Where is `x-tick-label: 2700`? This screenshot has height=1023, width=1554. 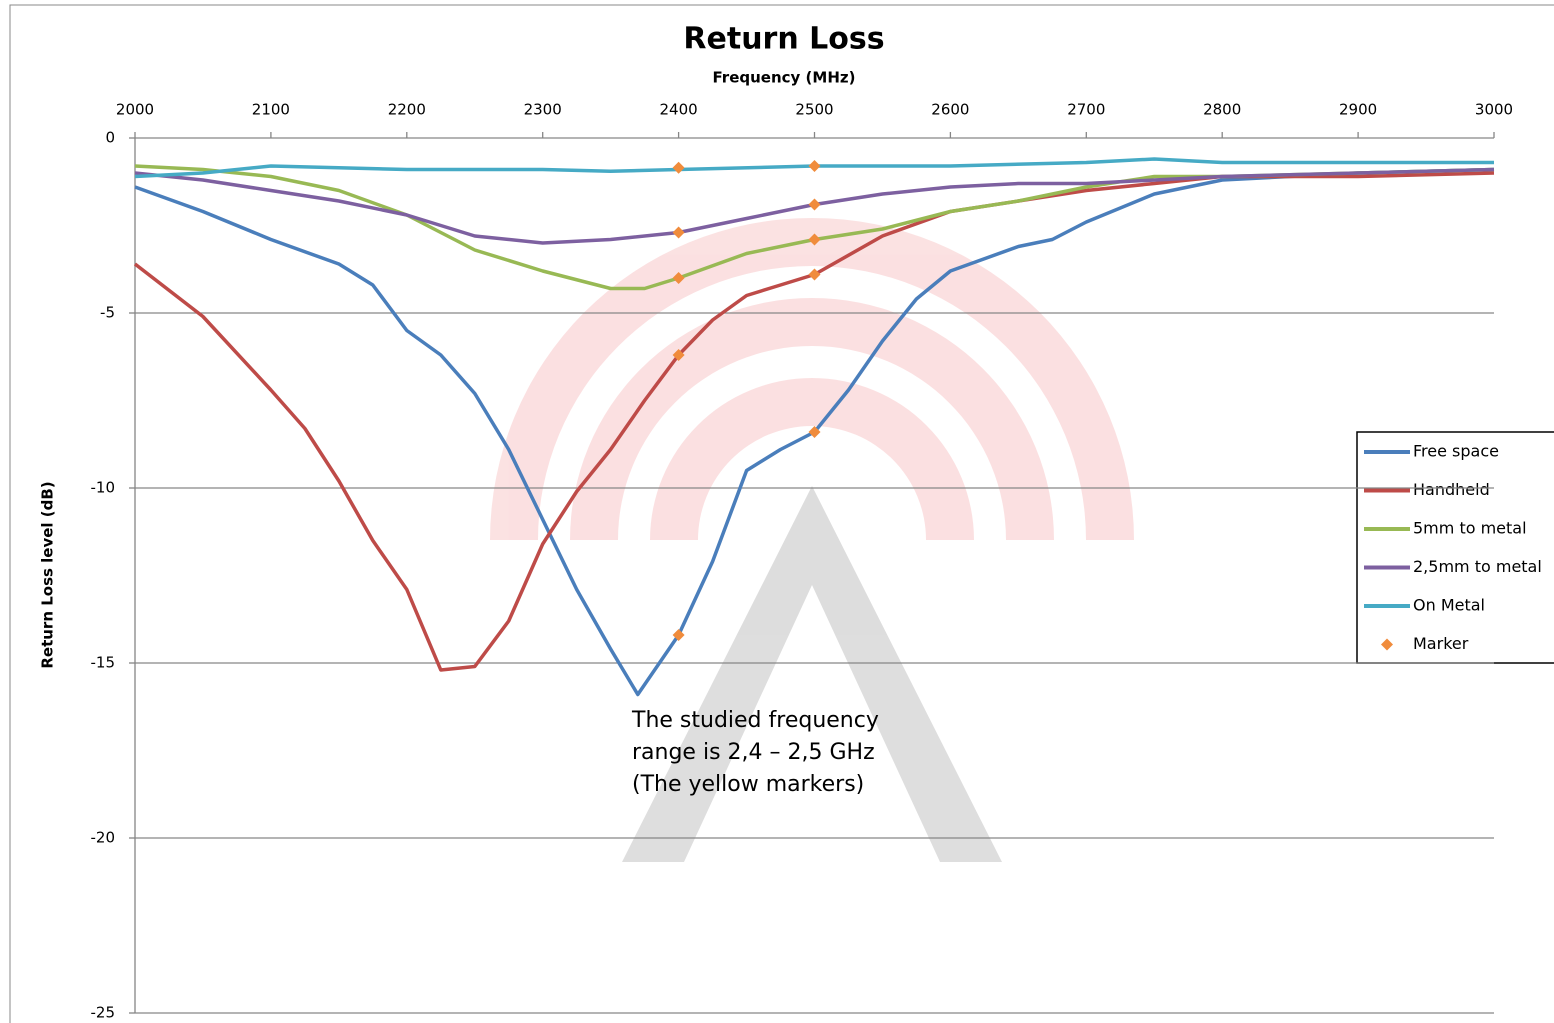
x-tick-label: 2700 is located at coordinates (1086, 110).